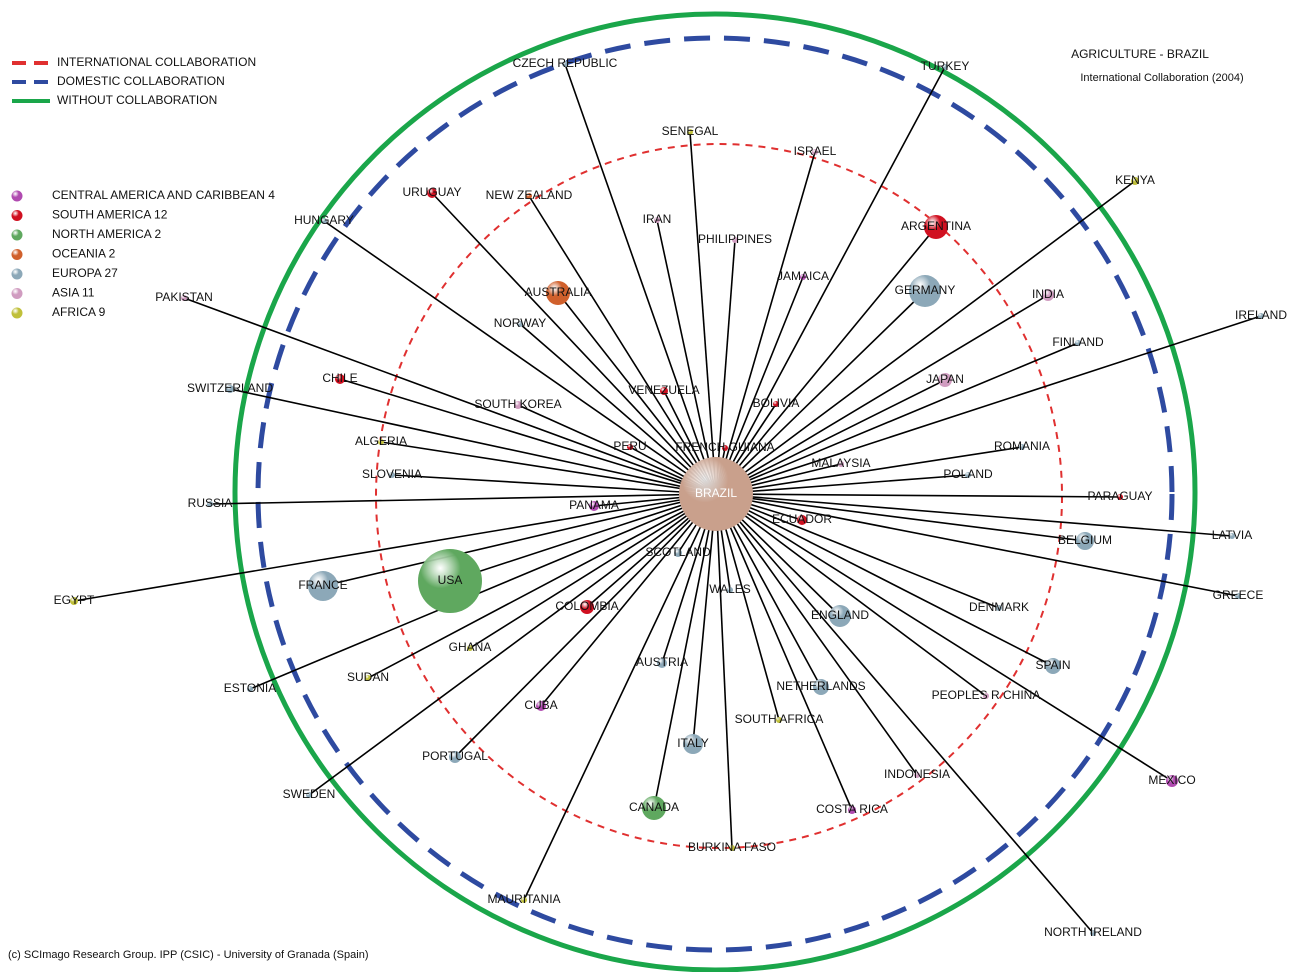 Image resolution: width=1292 pixels, height=972 pixels. Describe the element at coordinates (79, 312) in the screenshot. I see `region-label: AFRICA 9` at that location.